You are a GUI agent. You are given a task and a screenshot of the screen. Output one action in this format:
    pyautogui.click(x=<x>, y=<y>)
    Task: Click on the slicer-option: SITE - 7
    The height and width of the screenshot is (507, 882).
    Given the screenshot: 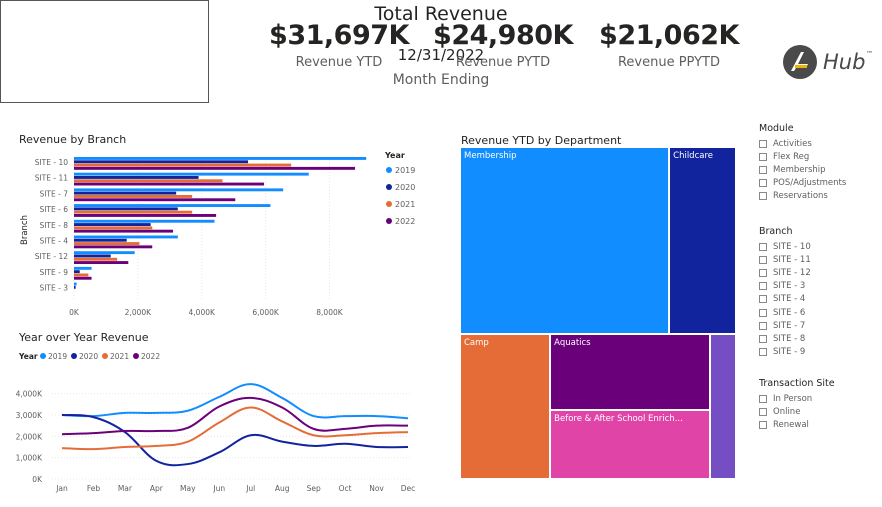 What is the action you would take?
    pyautogui.click(x=816, y=325)
    